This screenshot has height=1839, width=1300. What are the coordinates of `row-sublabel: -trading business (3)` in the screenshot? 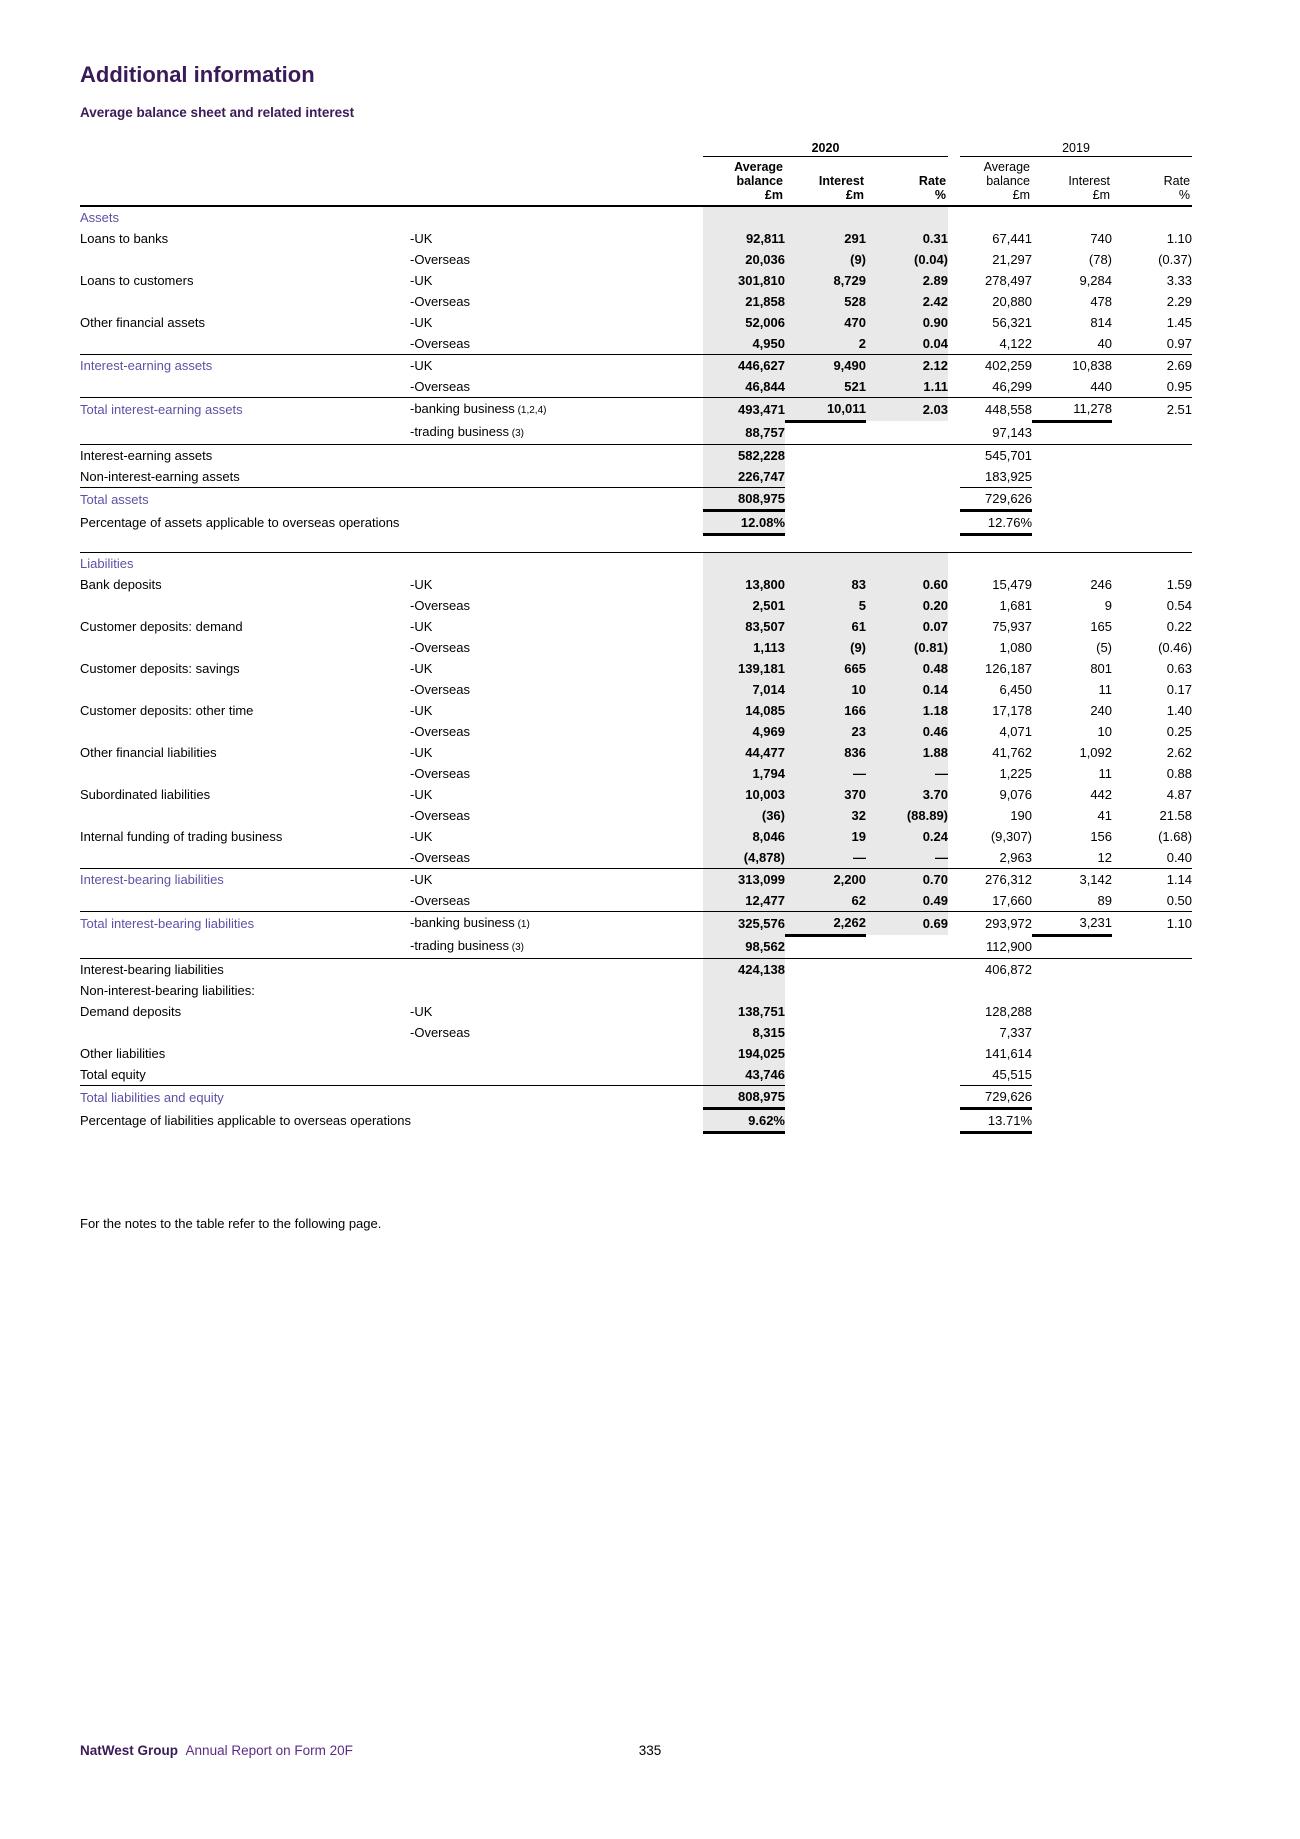 It's located at (467, 431).